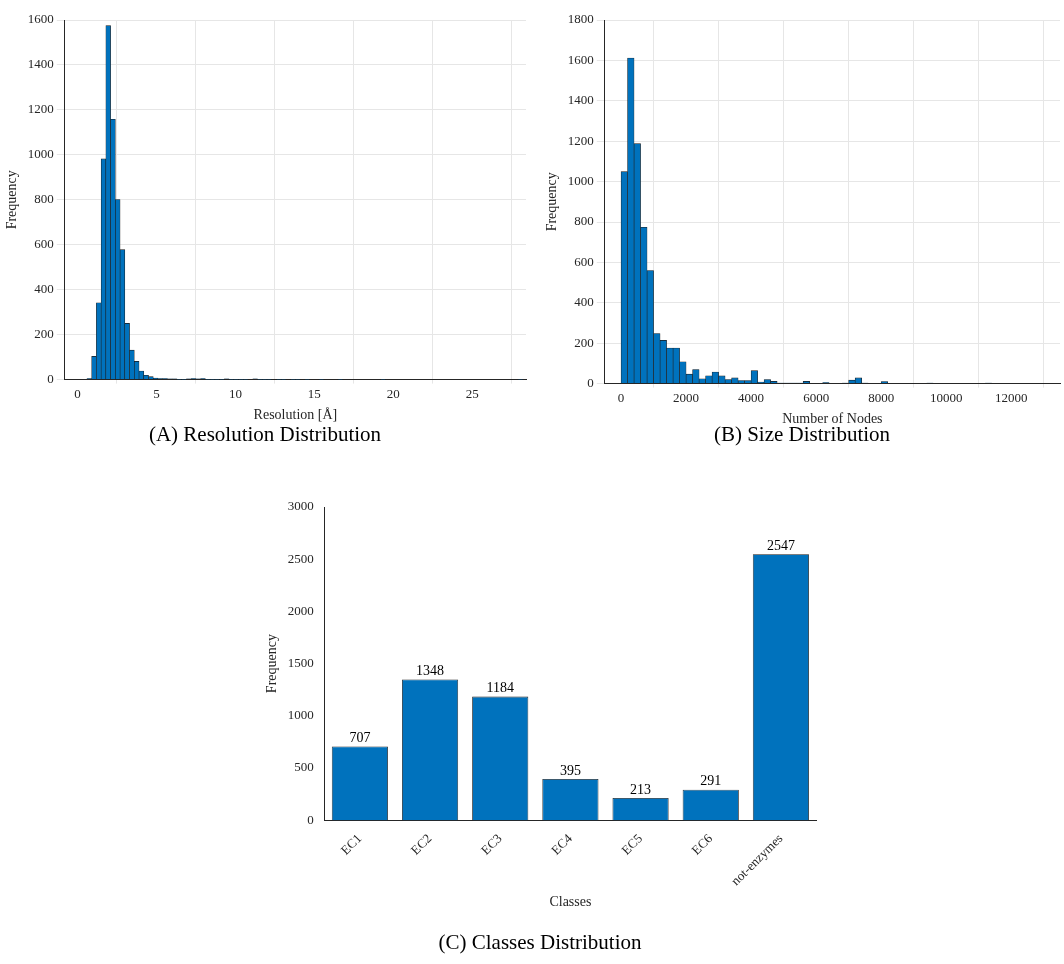 The image size is (1064, 964). Describe the element at coordinates (751, 397) in the screenshot. I see `x-tick-label: 4000` at that location.